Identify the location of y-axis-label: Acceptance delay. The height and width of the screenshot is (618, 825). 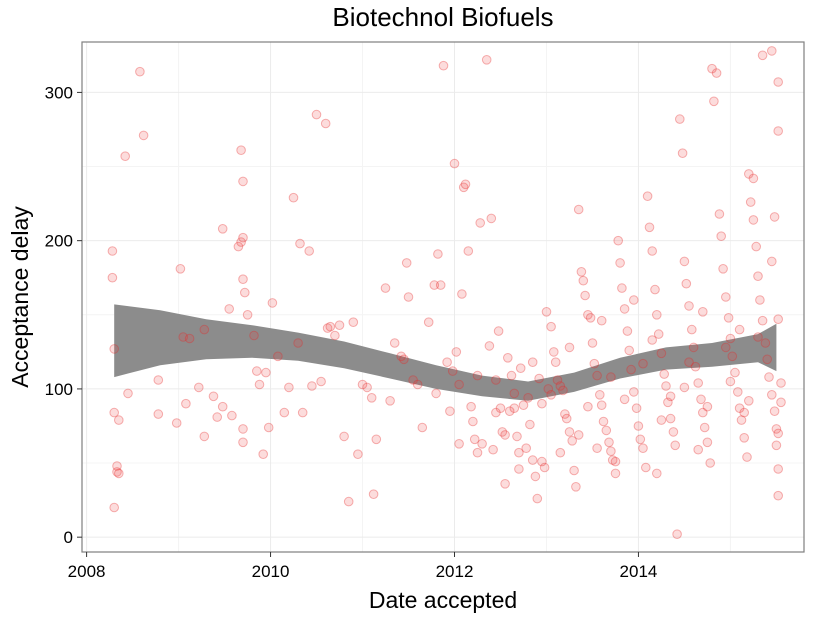
(20, 297).